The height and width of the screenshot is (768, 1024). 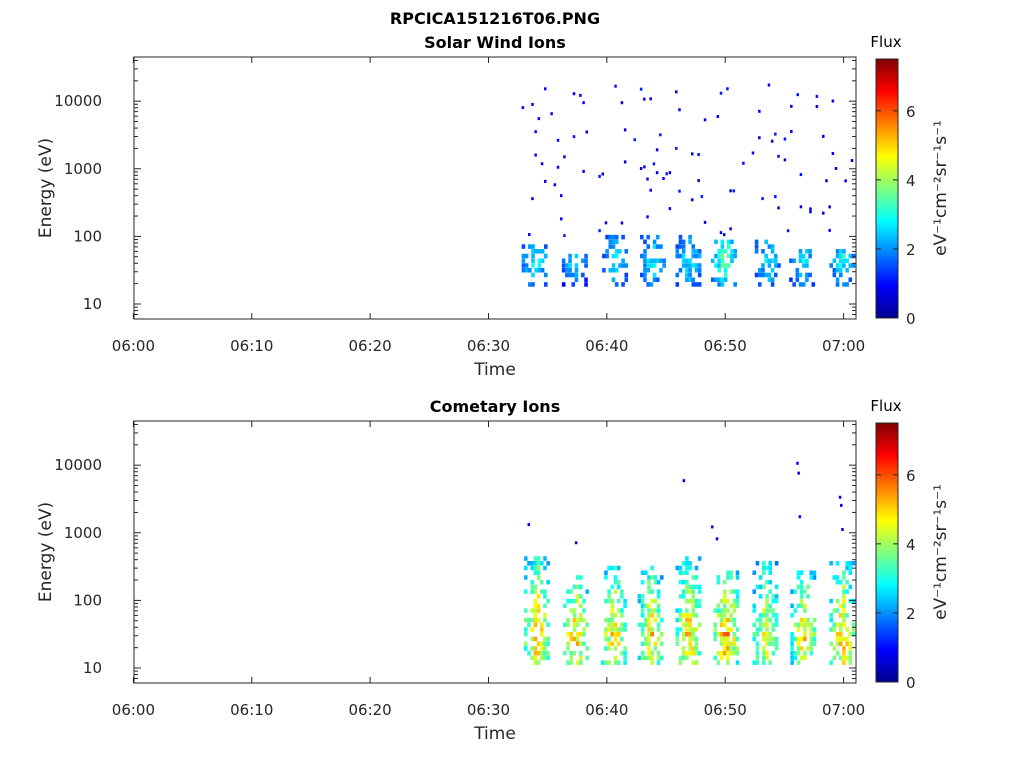 I want to click on colorbar: Flux 0 2 4 6 eV⁻¹cm⁻²sr⁻¹s⁻¹, so click(x=910, y=180).